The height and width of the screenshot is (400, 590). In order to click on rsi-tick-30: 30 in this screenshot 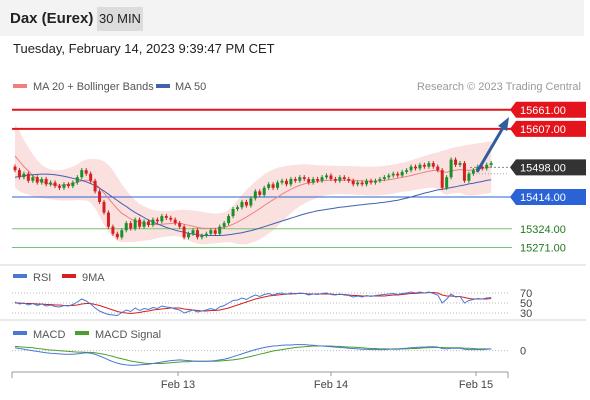, I will do `click(526, 314)`.